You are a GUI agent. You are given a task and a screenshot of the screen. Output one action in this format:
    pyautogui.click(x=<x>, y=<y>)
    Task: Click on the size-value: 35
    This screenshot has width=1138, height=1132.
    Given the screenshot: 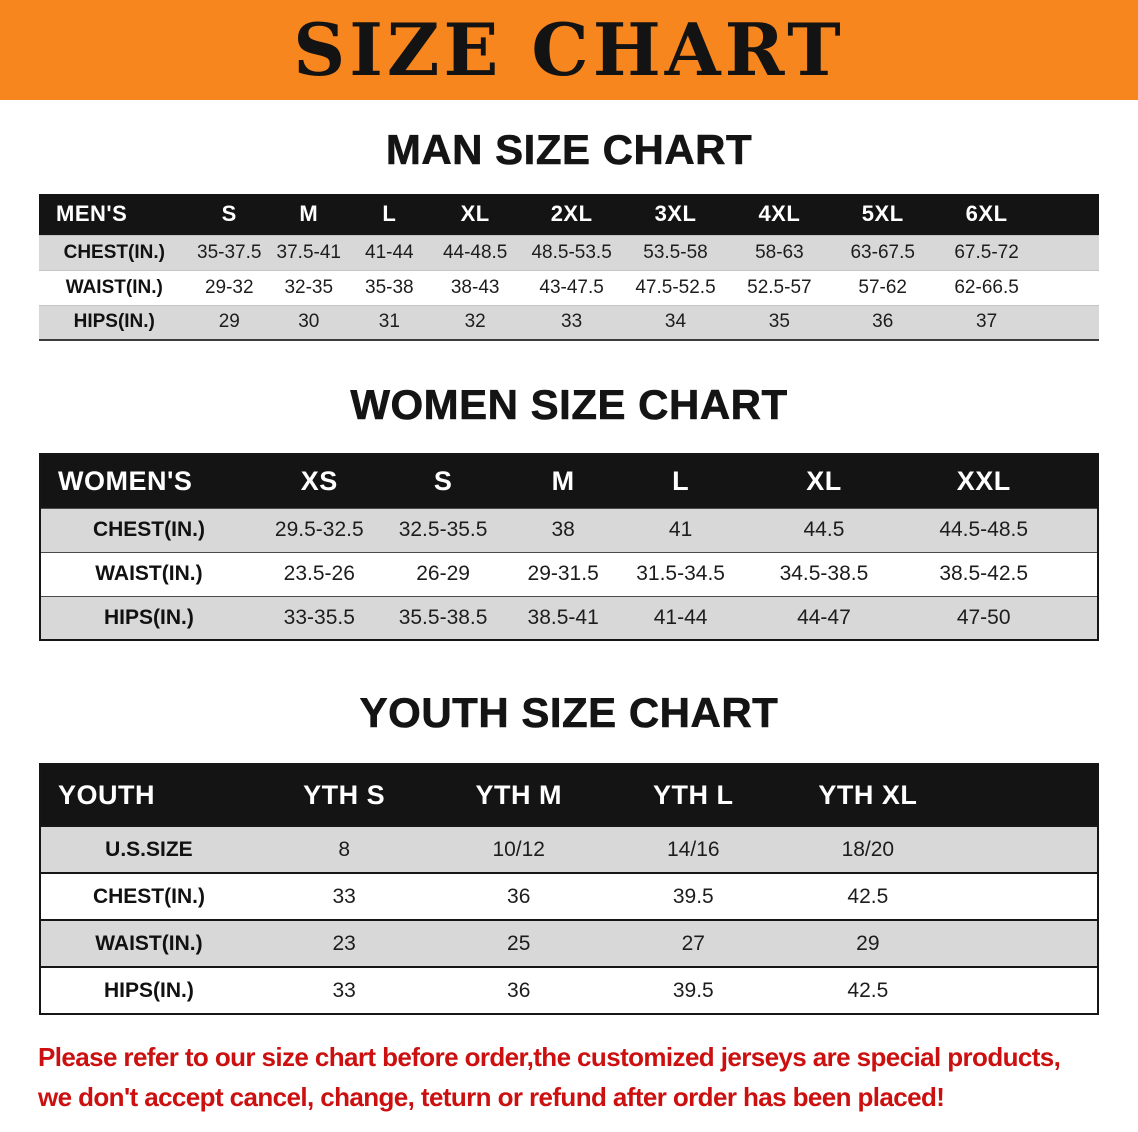 What is the action you would take?
    pyautogui.click(x=779, y=323)
    